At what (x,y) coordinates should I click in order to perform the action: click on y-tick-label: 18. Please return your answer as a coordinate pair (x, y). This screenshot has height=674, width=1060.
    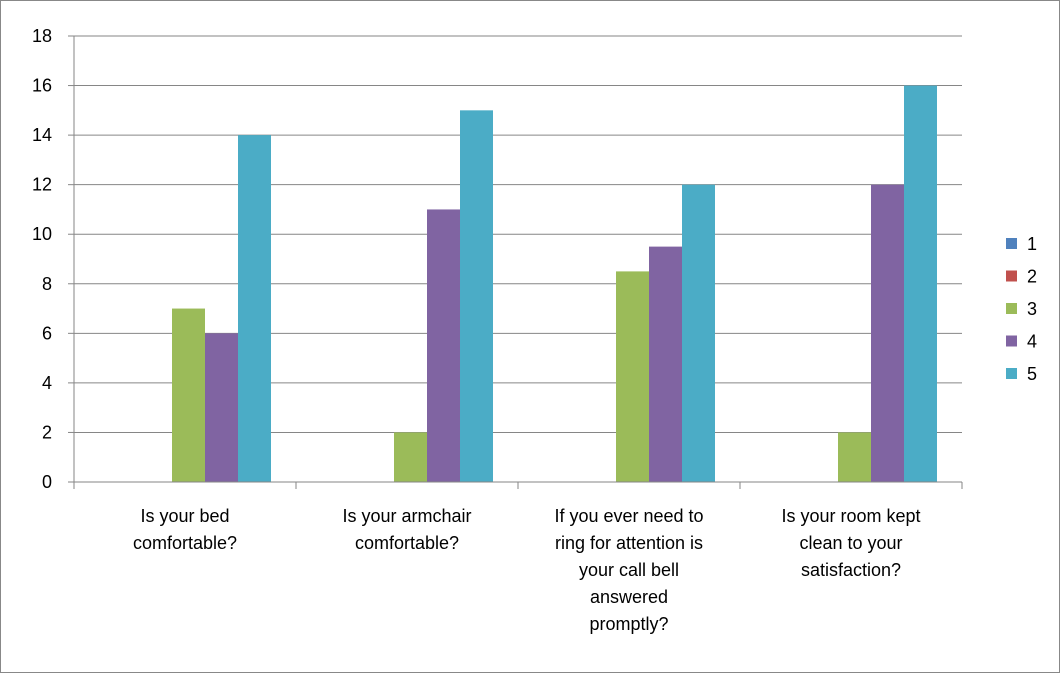
    Looking at the image, I should click on (42, 36).